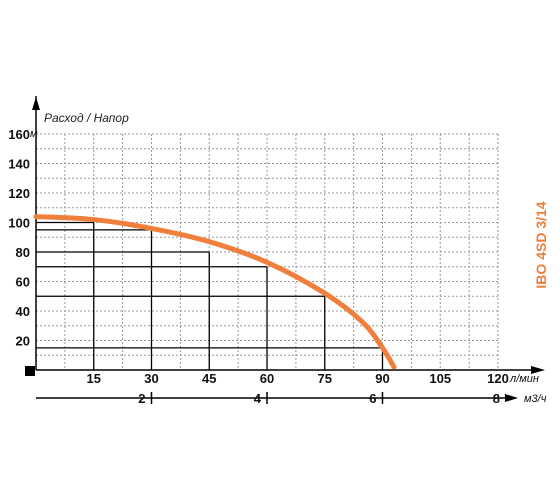 This screenshot has width=560, height=504. I want to click on x-axis-tick-labels: 15 30 45 60 75 90 105 120, so click(298, 378).